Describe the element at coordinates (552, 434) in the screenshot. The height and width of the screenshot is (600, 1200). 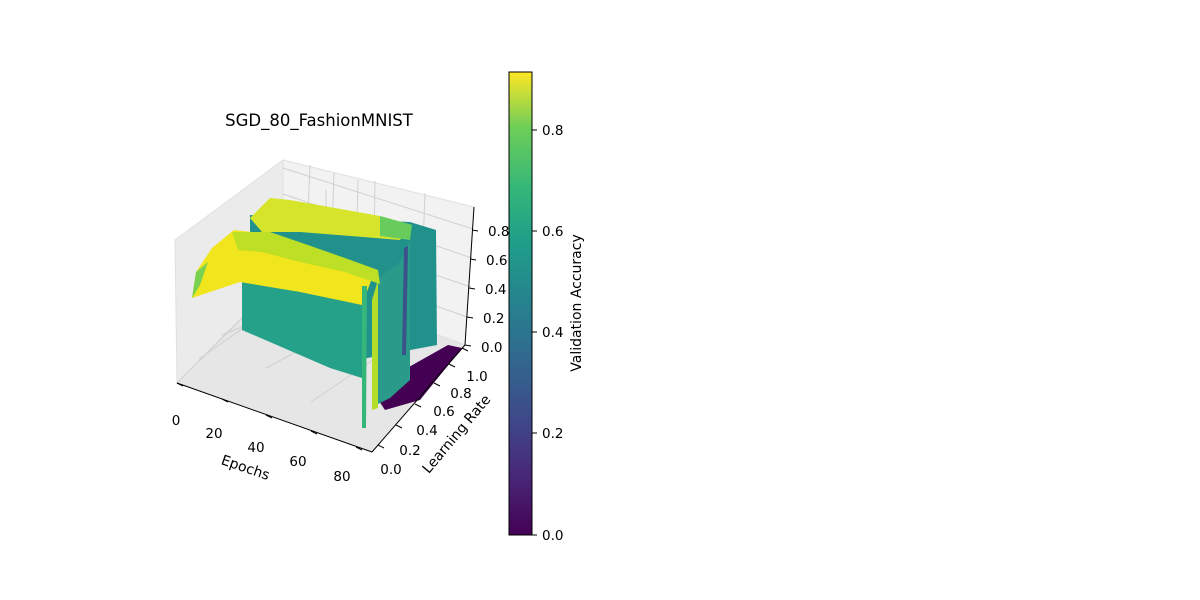
I see `colorbar-tick-label: 0.2` at that location.